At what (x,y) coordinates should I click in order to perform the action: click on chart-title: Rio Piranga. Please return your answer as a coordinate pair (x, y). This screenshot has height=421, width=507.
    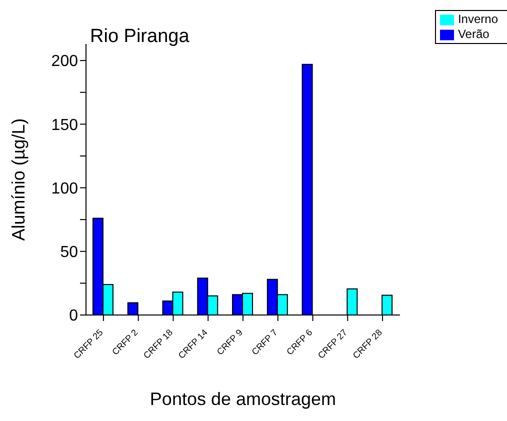
    Looking at the image, I should click on (140, 37).